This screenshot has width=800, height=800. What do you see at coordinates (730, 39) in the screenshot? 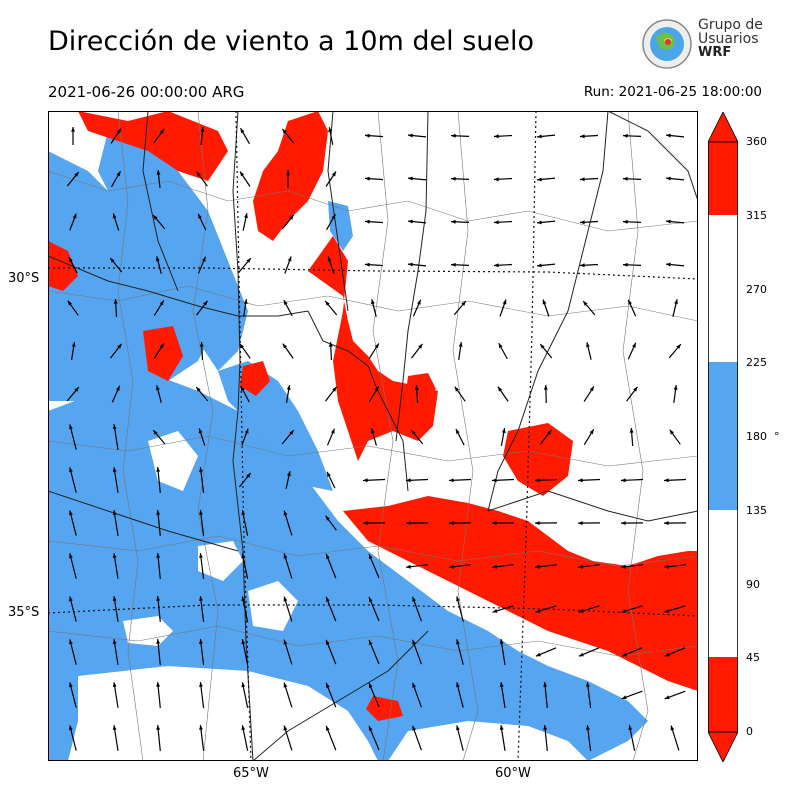
I see `logo-text: Grupo de Usuarios WRF` at bounding box center [730, 39].